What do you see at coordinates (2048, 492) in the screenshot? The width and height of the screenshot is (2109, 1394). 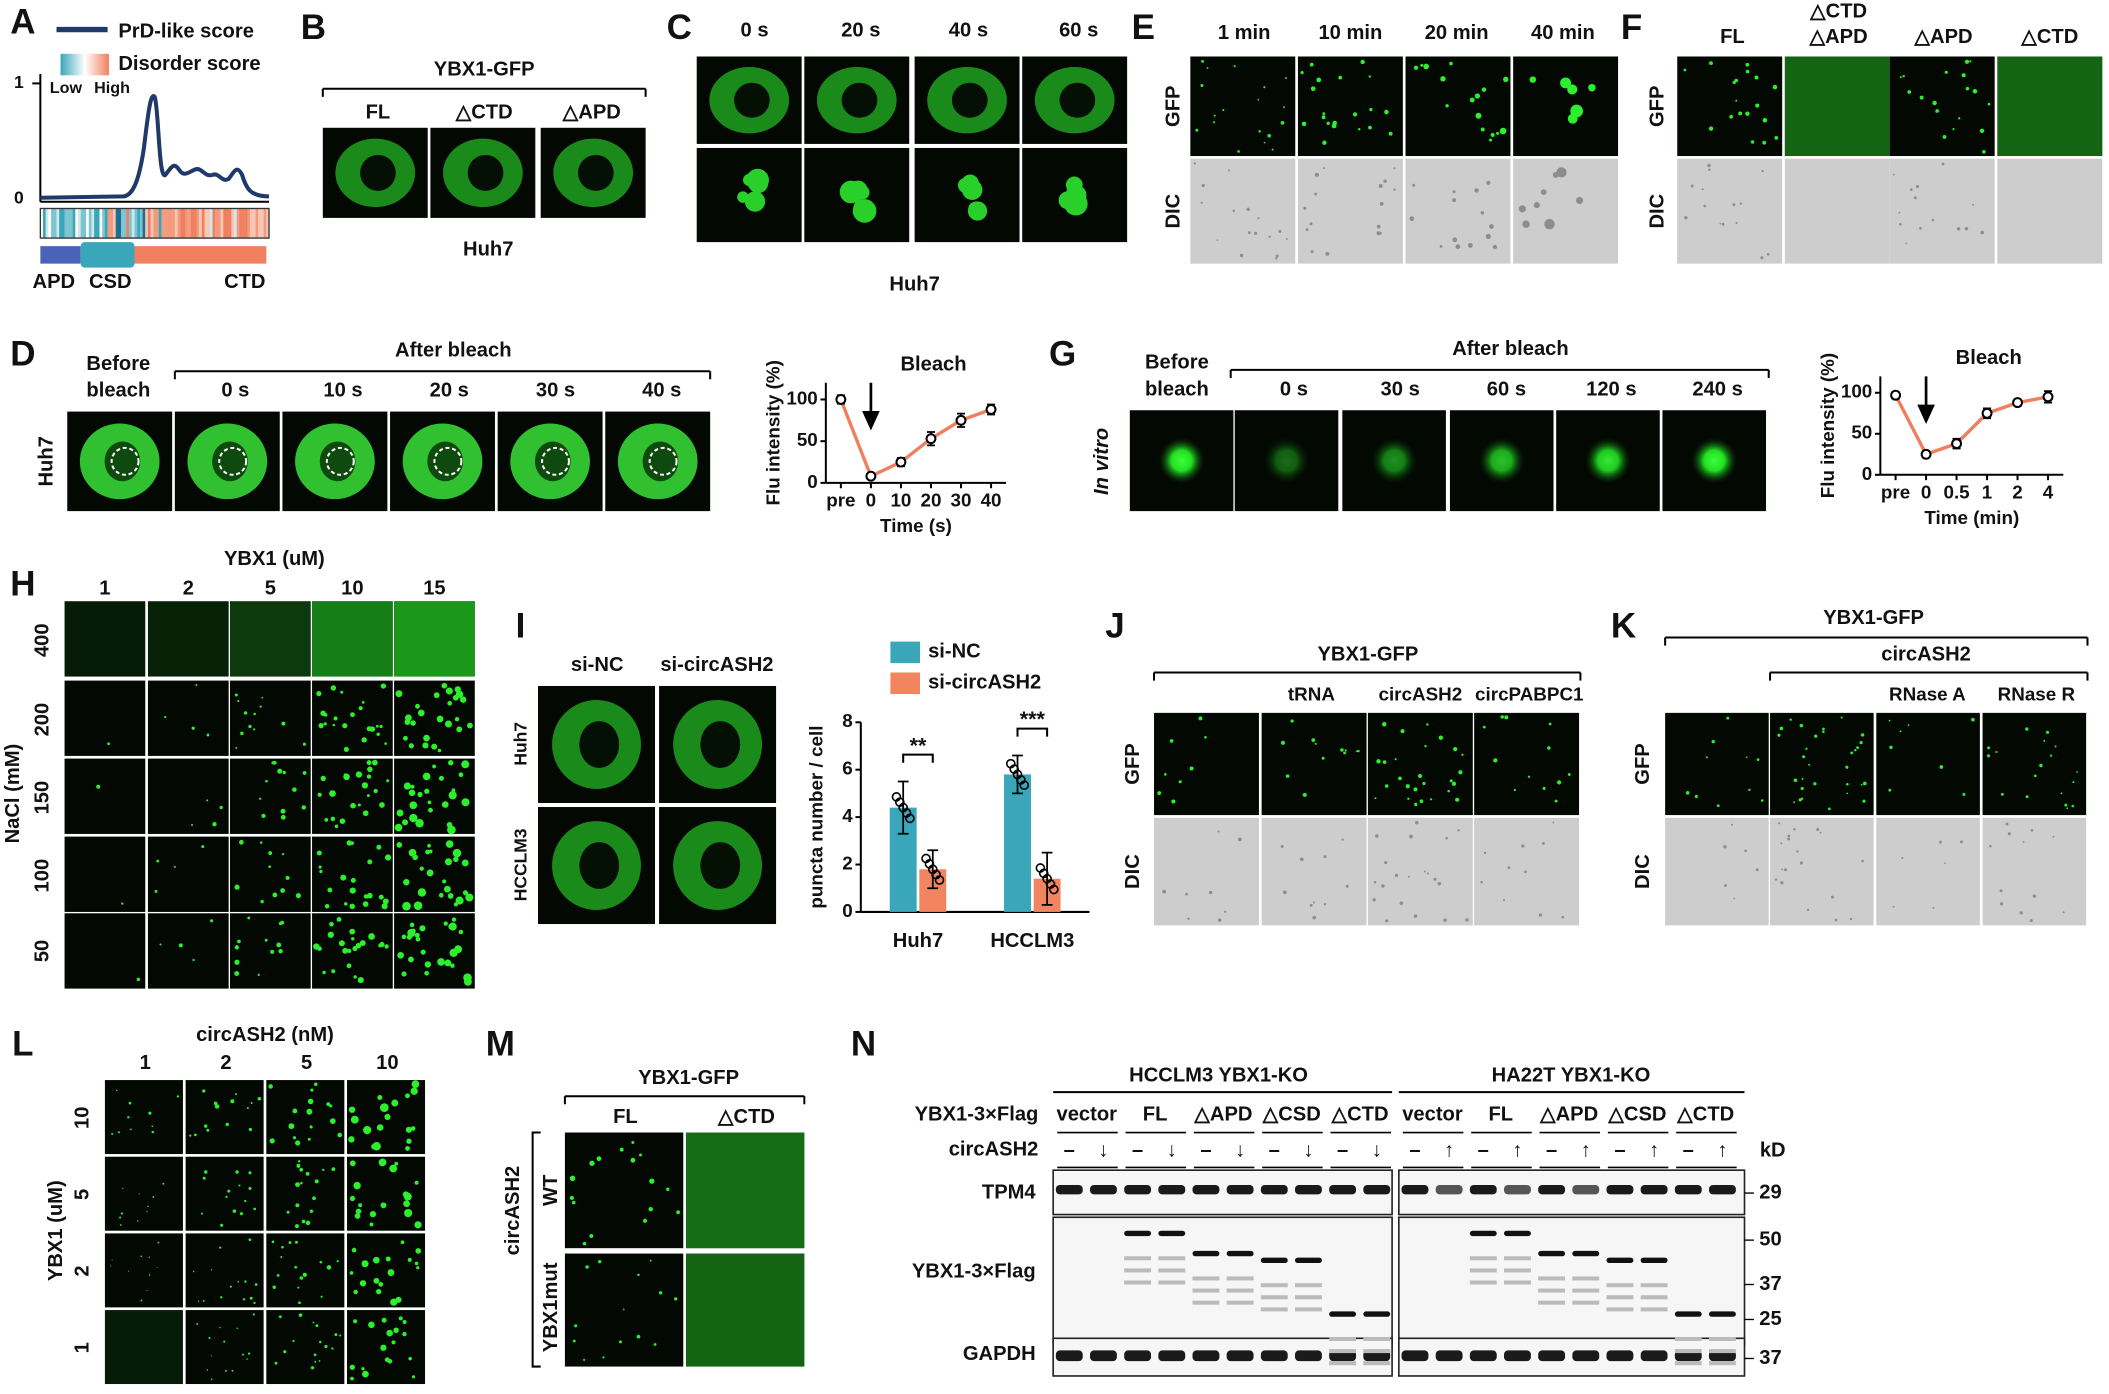 I see `x-tick-label: 4` at bounding box center [2048, 492].